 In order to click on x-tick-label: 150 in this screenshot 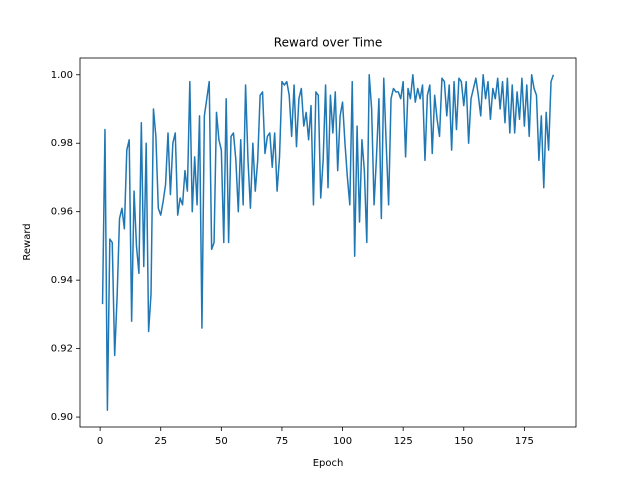, I will do `click(463, 441)`.